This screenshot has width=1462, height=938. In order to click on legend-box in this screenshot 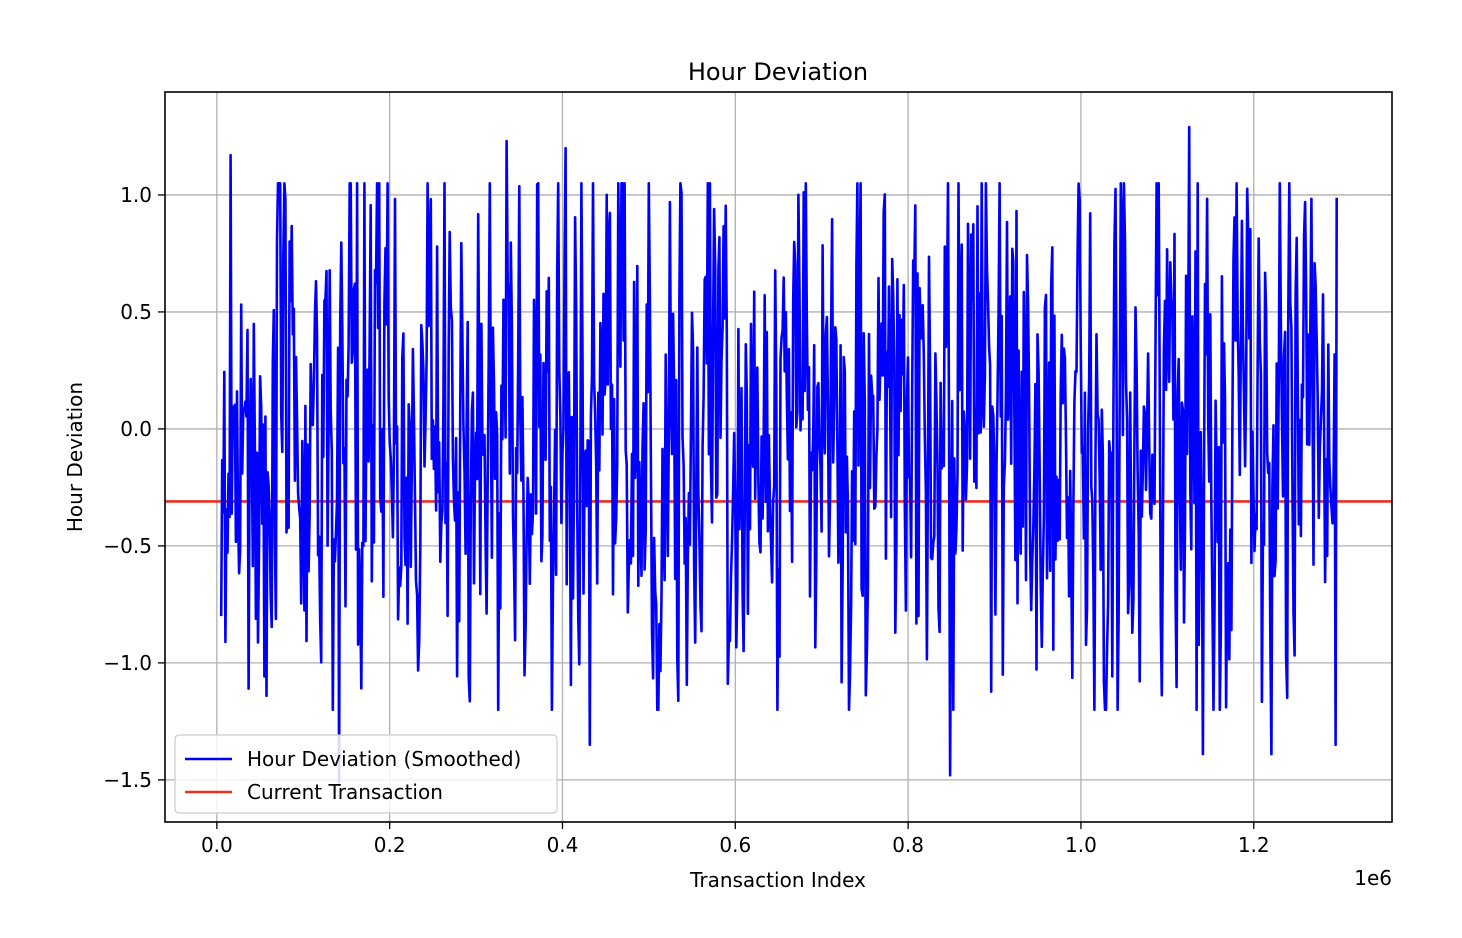, I will do `click(366, 774)`.